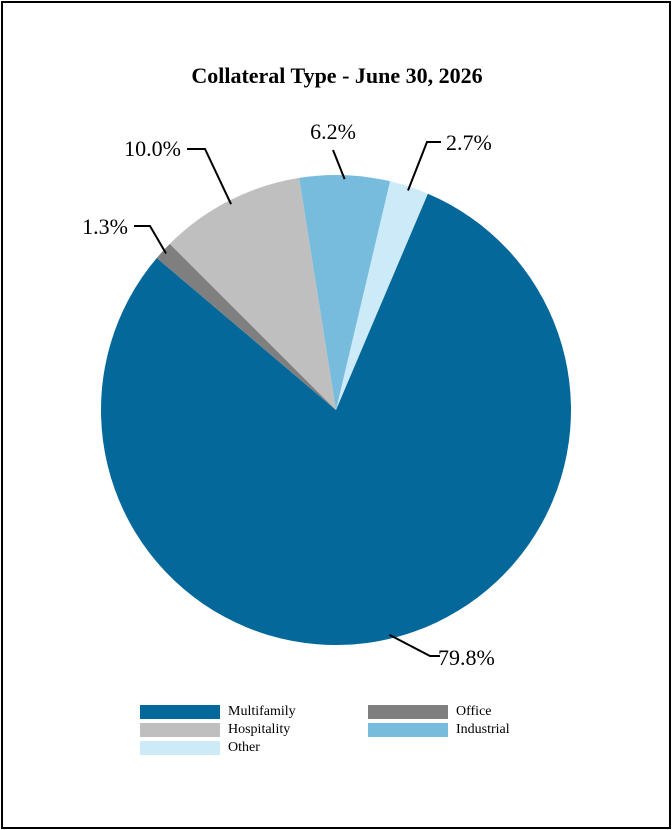 This screenshot has height=830, width=672. What do you see at coordinates (474, 711) in the screenshot?
I see `legend-label-office: Office` at bounding box center [474, 711].